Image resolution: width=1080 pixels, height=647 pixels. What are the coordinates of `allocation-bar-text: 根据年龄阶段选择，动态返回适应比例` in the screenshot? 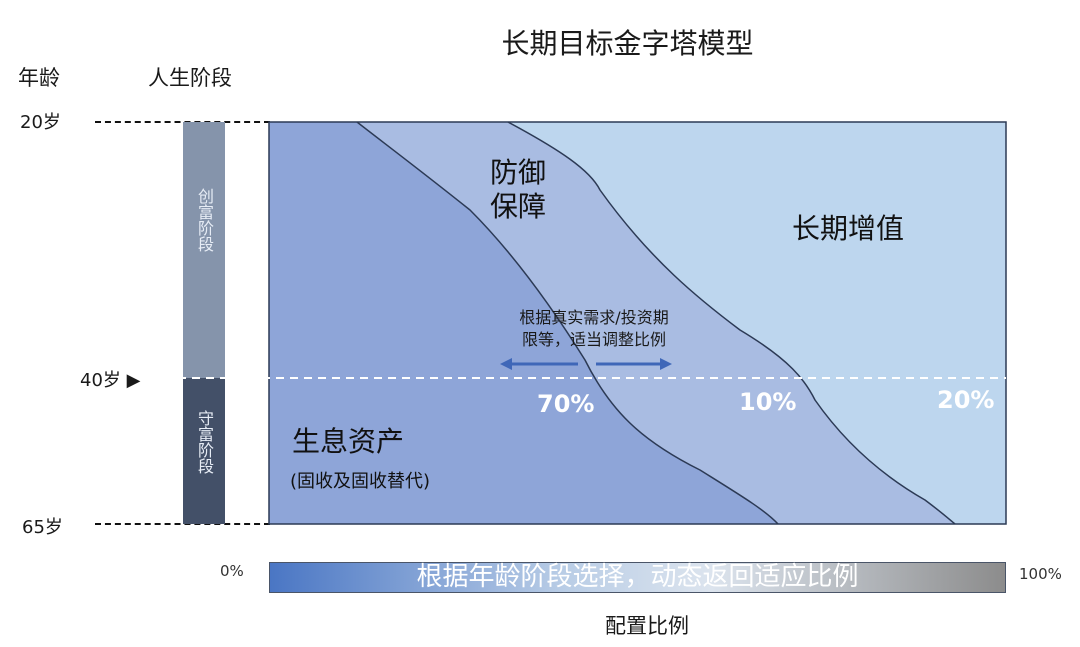 It's located at (637, 577).